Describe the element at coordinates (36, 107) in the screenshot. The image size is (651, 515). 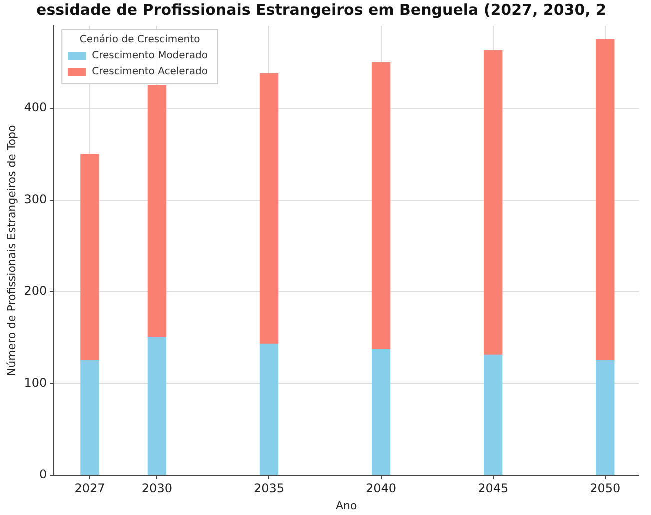
I see `y-tick-label: 400` at that location.